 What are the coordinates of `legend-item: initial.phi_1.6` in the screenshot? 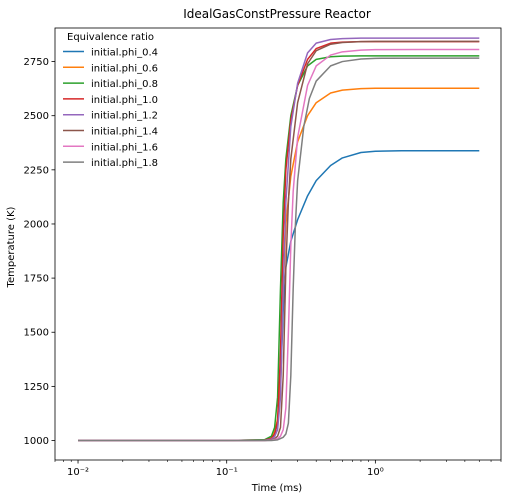 It's located at (110, 147).